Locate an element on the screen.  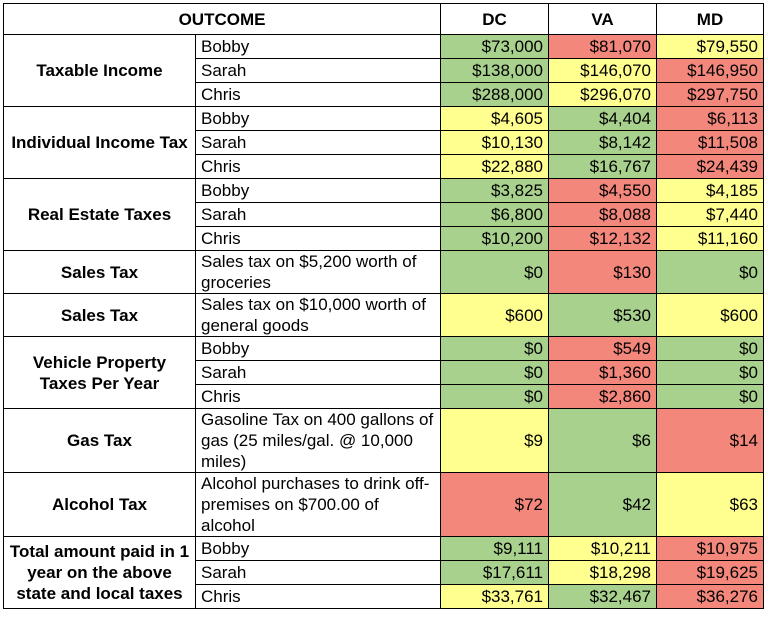
md-value-cell: $11,160 is located at coordinates (710, 238).